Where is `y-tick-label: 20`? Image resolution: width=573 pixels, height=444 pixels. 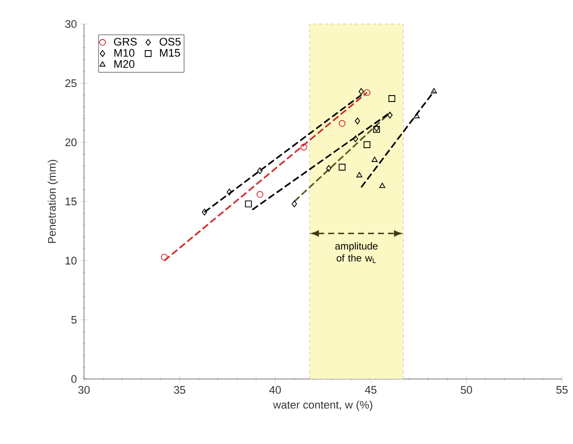
y-tick-label: 20 is located at coordinates (71, 142).